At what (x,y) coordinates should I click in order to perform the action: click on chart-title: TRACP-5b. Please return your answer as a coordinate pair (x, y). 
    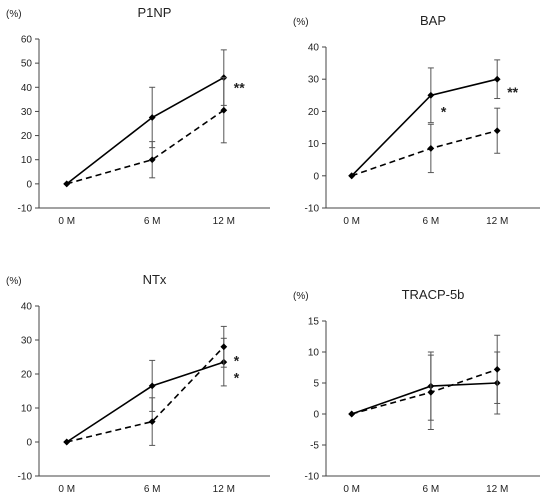
    Looking at the image, I should click on (433, 294).